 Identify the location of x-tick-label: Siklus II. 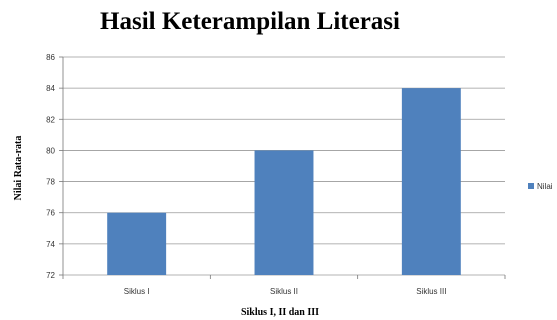
(284, 291).